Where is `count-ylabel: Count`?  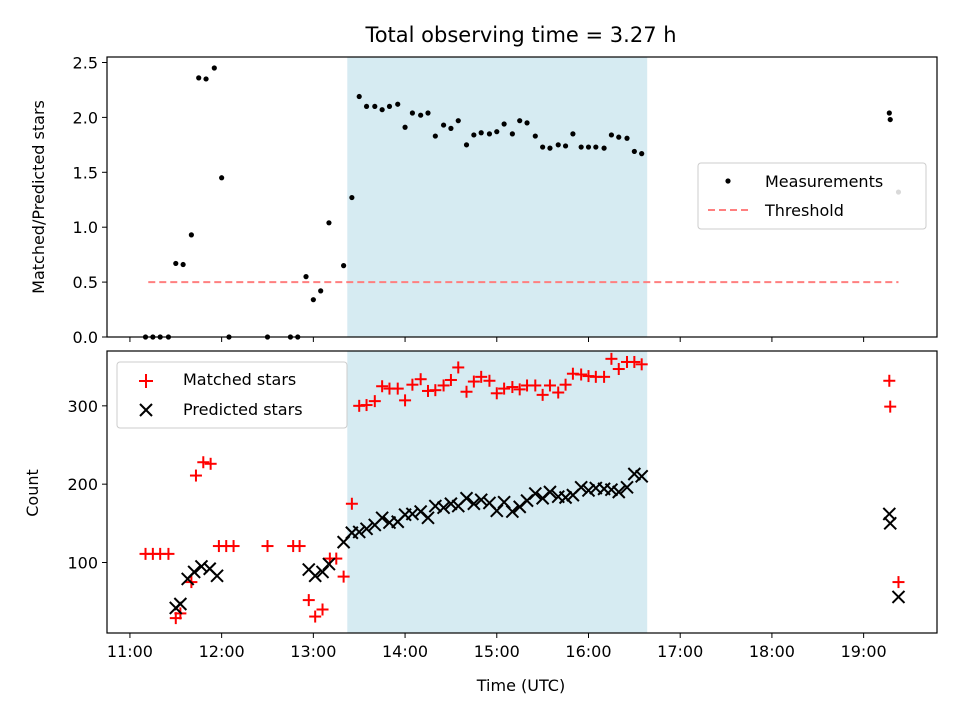
count-ylabel: Count is located at coordinates (32, 493).